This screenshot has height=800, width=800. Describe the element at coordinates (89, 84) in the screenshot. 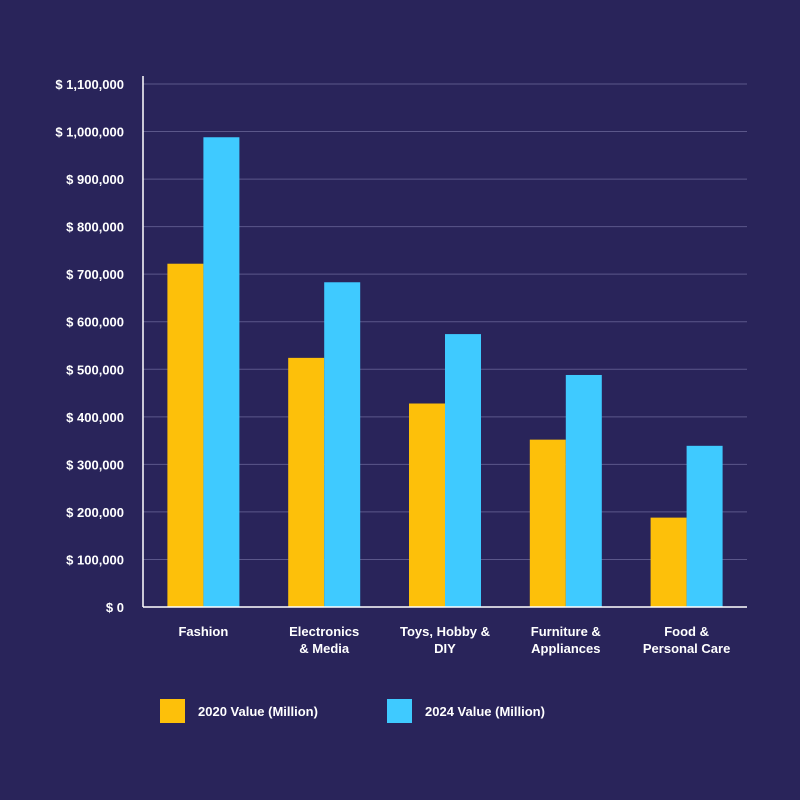

I see `y-tick-label: $ 1,100,000` at that location.